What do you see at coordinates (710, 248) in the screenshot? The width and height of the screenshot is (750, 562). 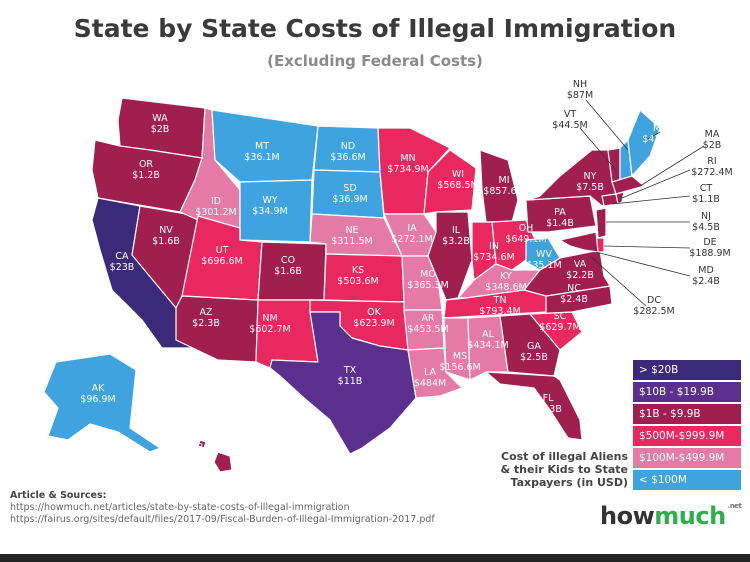 I see `state-label-de: DE $188.9M` at bounding box center [710, 248].